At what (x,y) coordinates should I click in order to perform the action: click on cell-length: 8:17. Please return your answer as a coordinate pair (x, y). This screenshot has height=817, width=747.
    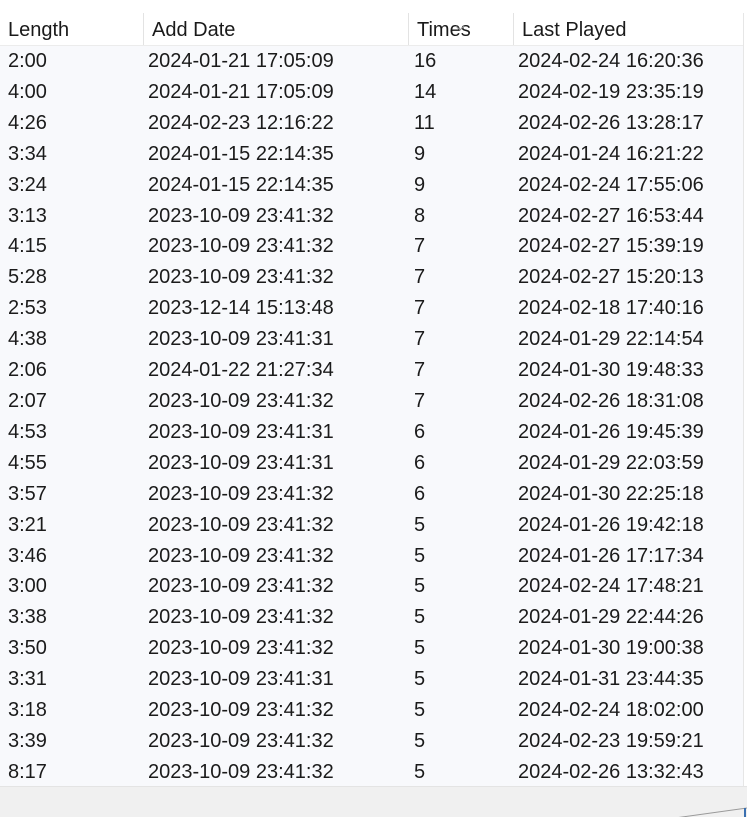
    Looking at the image, I should click on (27, 771).